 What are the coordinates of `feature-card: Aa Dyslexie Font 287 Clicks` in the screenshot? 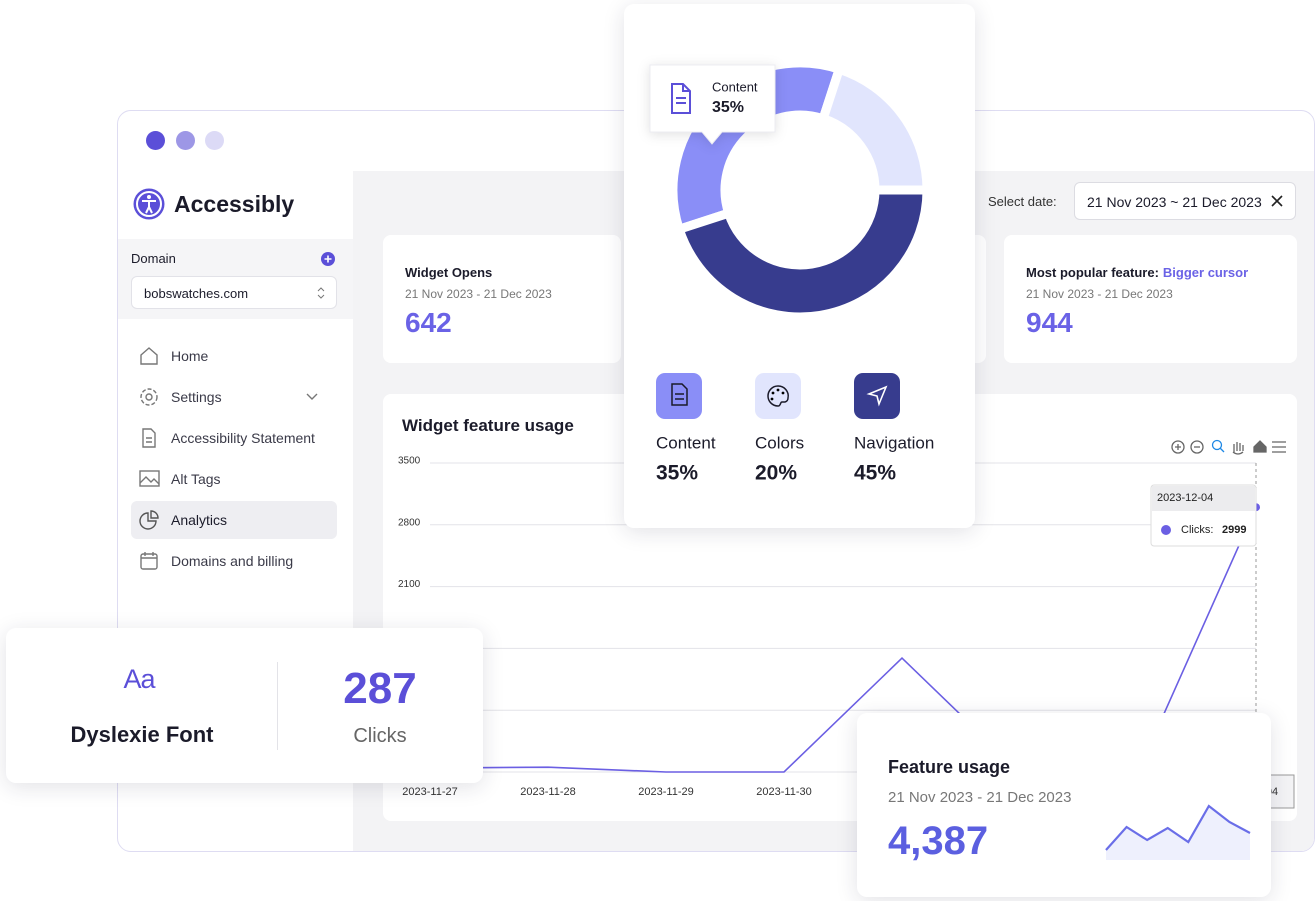 It's located at (244, 705).